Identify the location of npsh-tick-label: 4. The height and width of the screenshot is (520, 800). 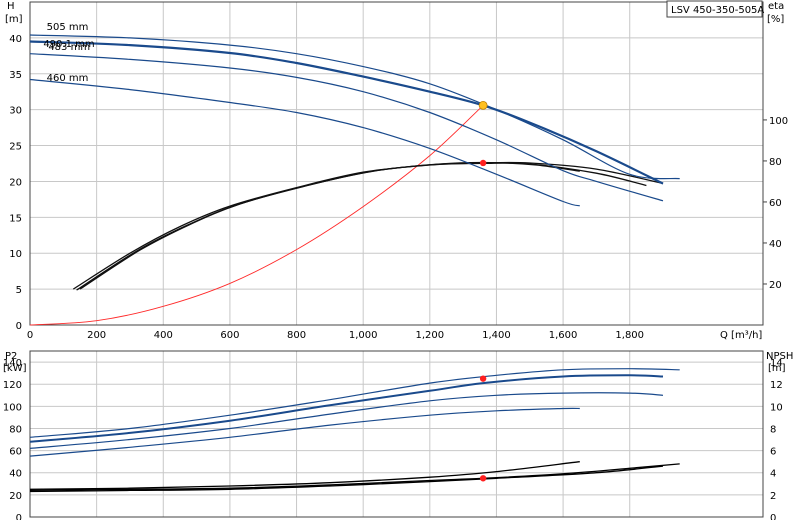
(773, 474).